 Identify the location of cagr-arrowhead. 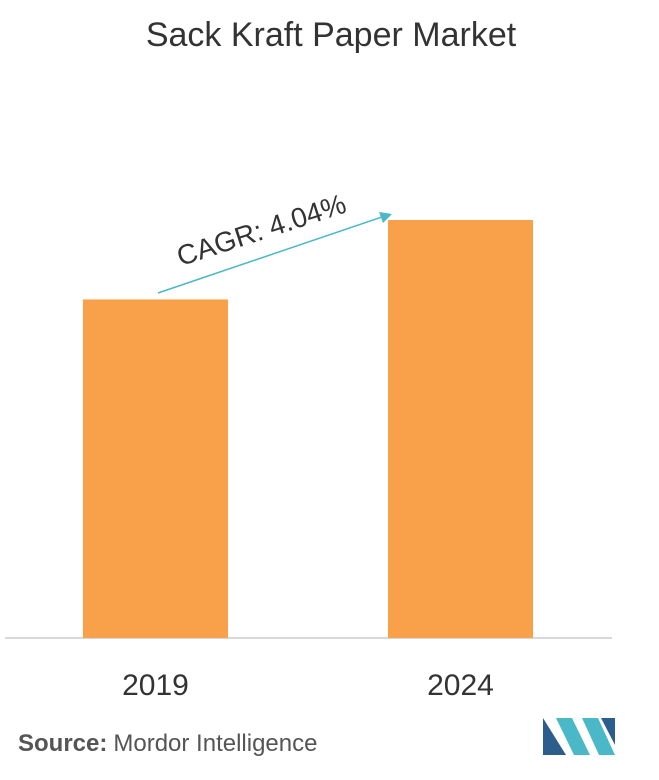
(385, 217).